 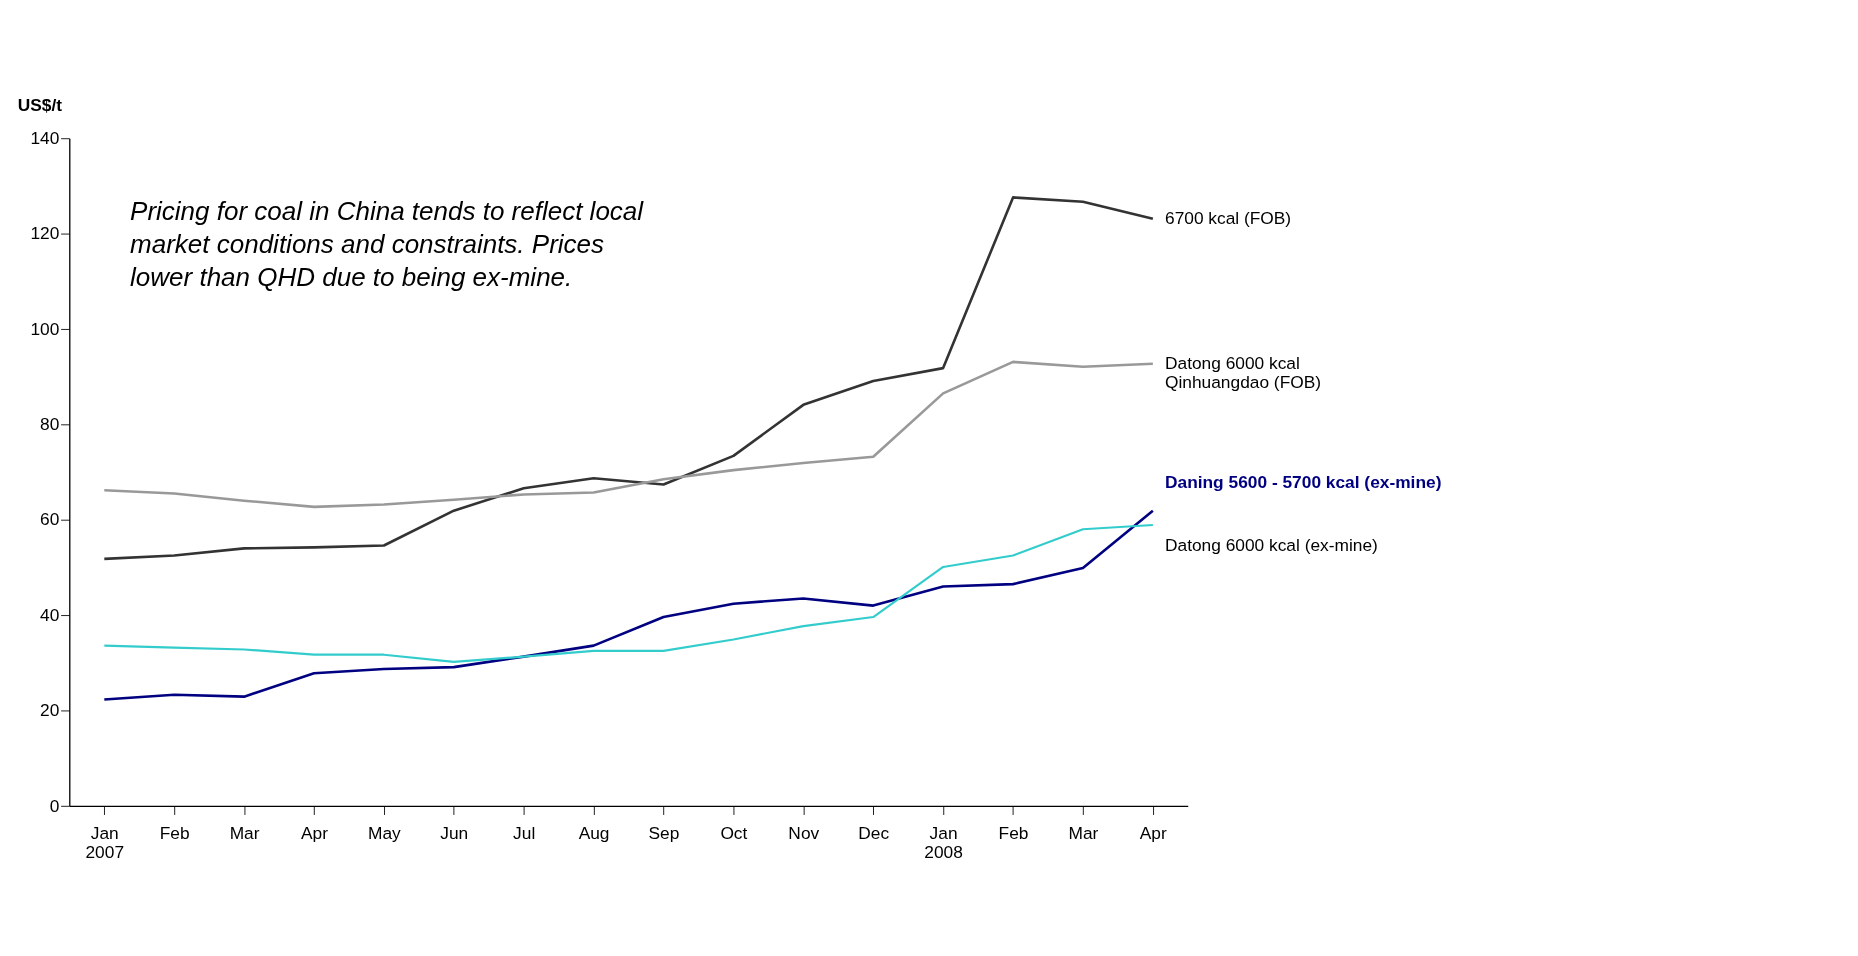 I want to click on y-tick-label: 0, so click(x=54, y=805).